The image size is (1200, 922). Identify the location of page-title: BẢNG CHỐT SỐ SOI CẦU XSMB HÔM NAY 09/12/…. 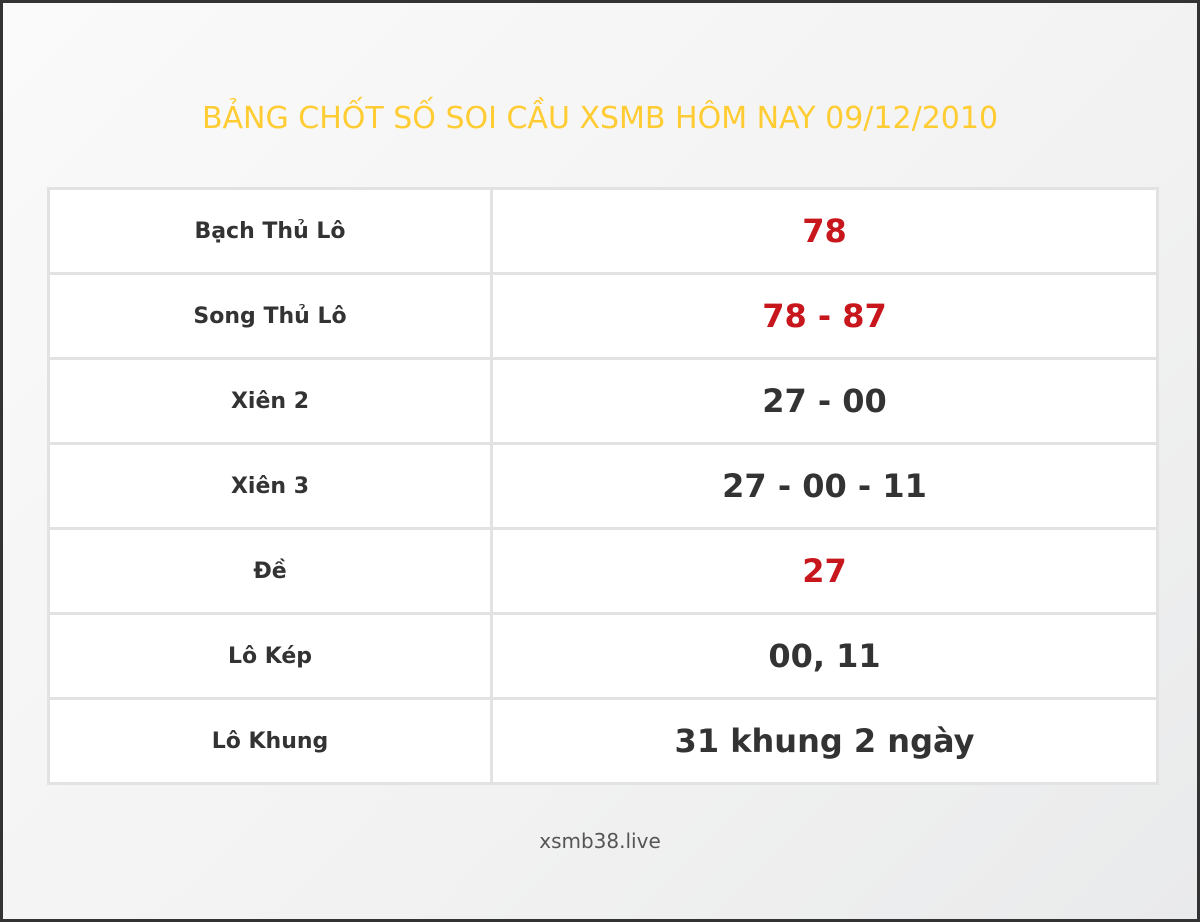
(600, 118).